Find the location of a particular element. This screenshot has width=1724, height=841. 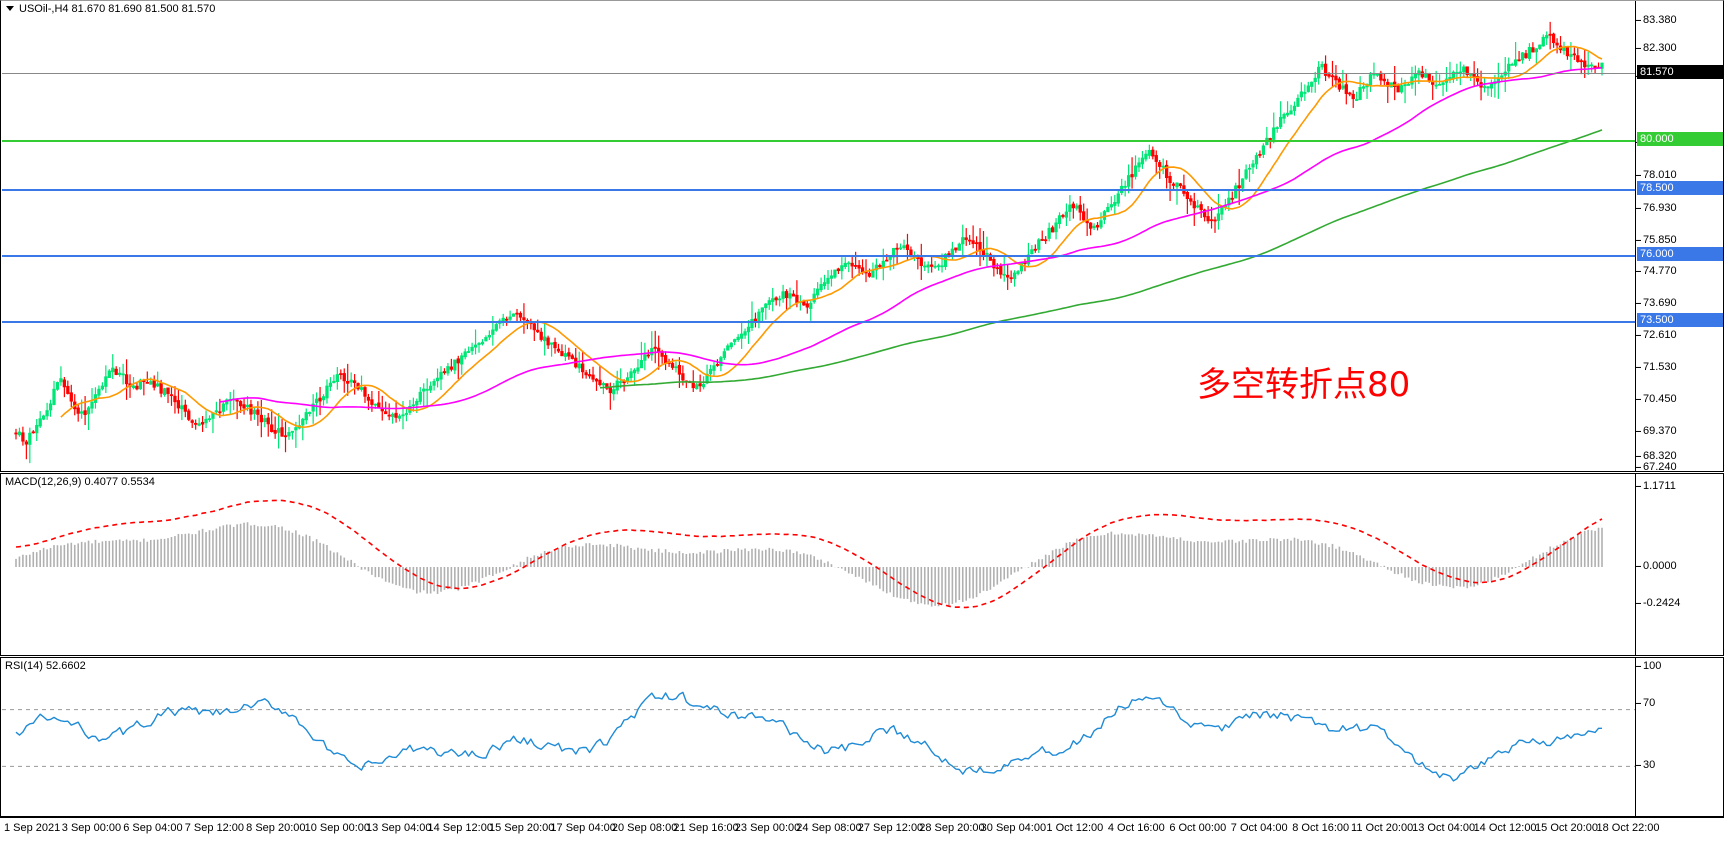

price-tick: 67.240 is located at coordinates (1656, 467).